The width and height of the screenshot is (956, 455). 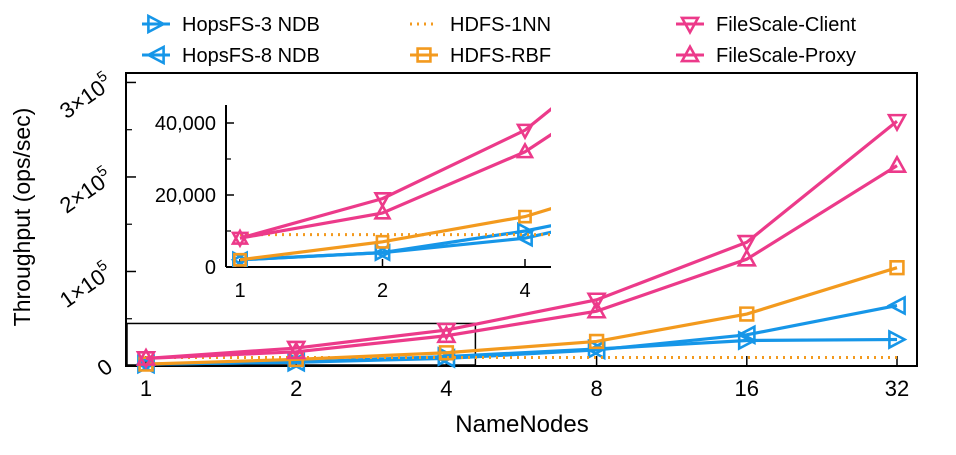 I want to click on x-tick-label: 8, so click(x=596, y=388).